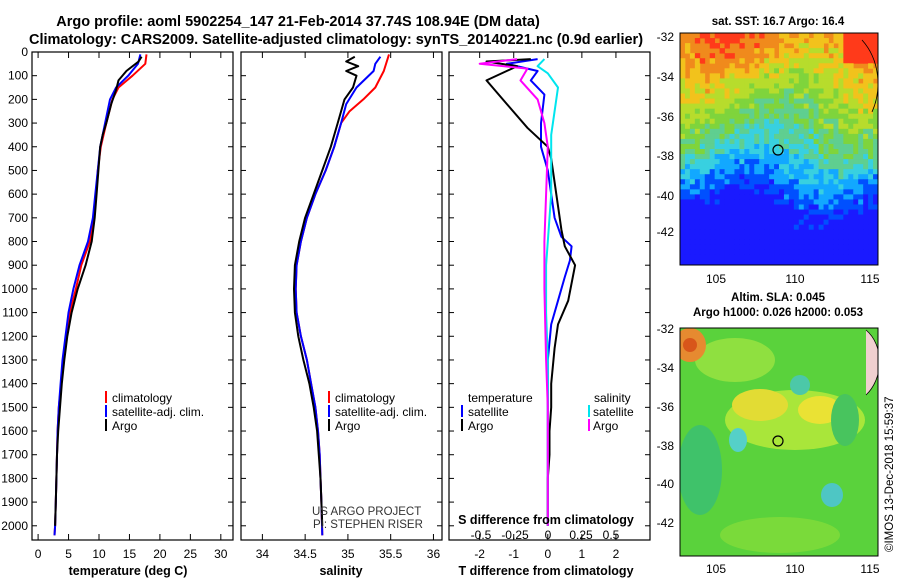 The height and width of the screenshot is (580, 900). Describe the element at coordinates (368, 525) in the screenshot. I see `pi-annotation: PI: STEPHEN RISER` at that location.